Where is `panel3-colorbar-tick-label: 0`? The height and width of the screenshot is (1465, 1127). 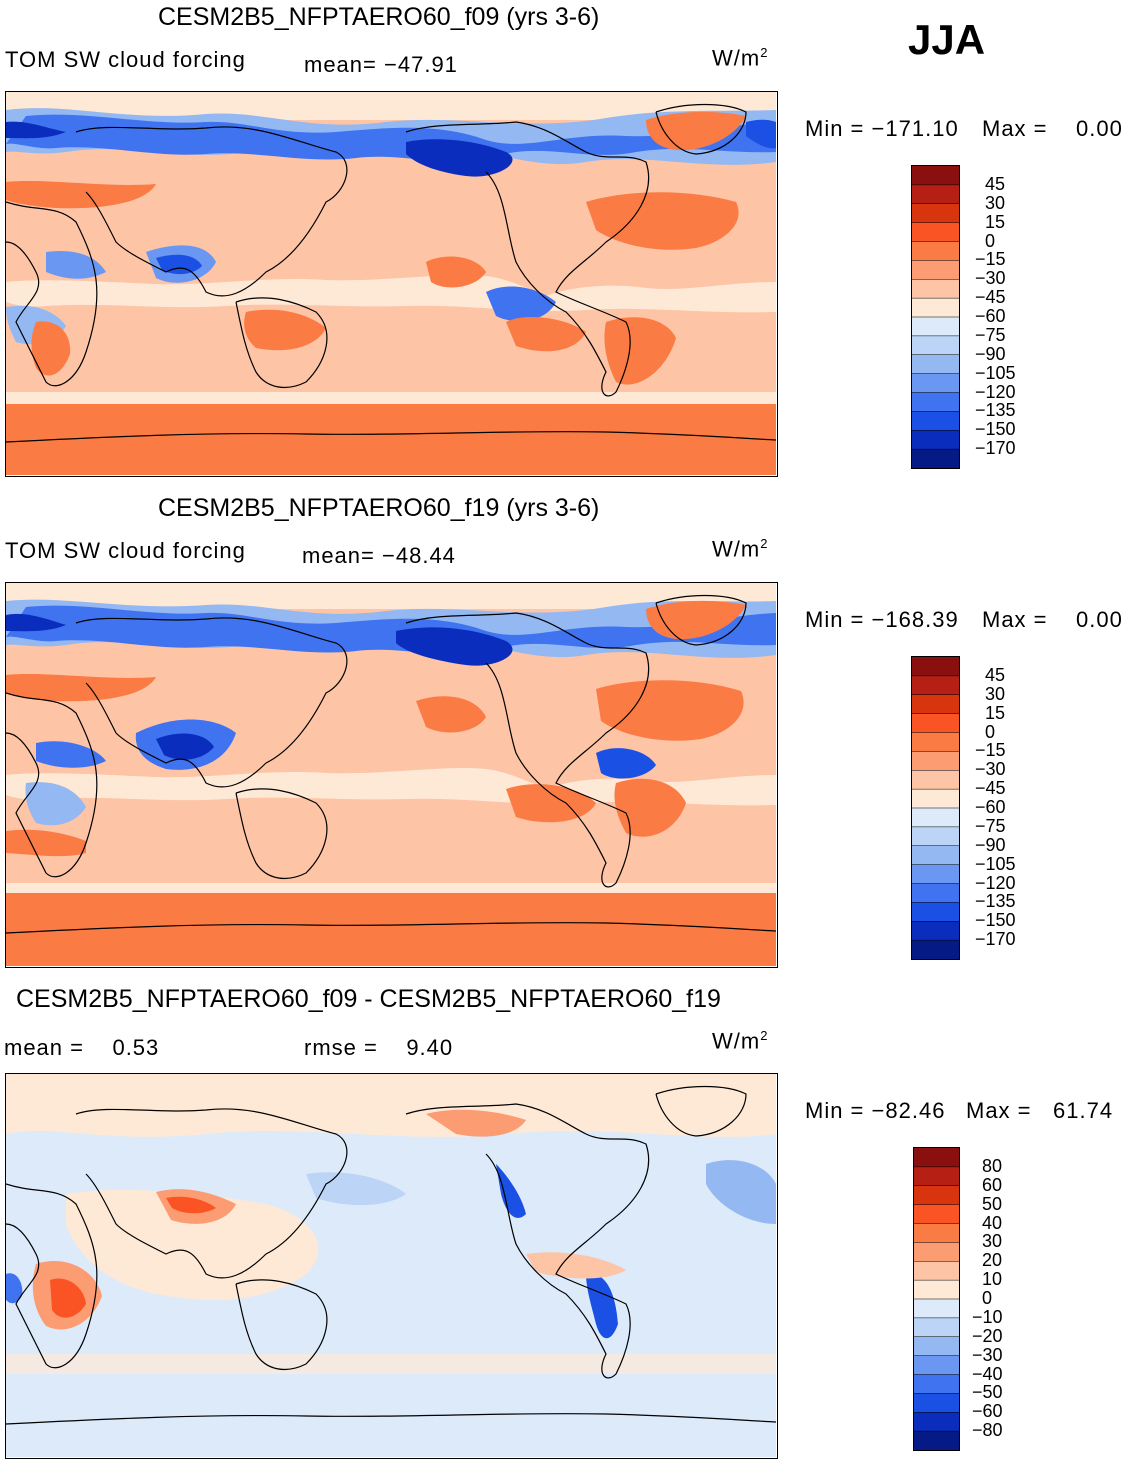 panel3-colorbar-tick-label: 0 is located at coordinates (987, 1298).